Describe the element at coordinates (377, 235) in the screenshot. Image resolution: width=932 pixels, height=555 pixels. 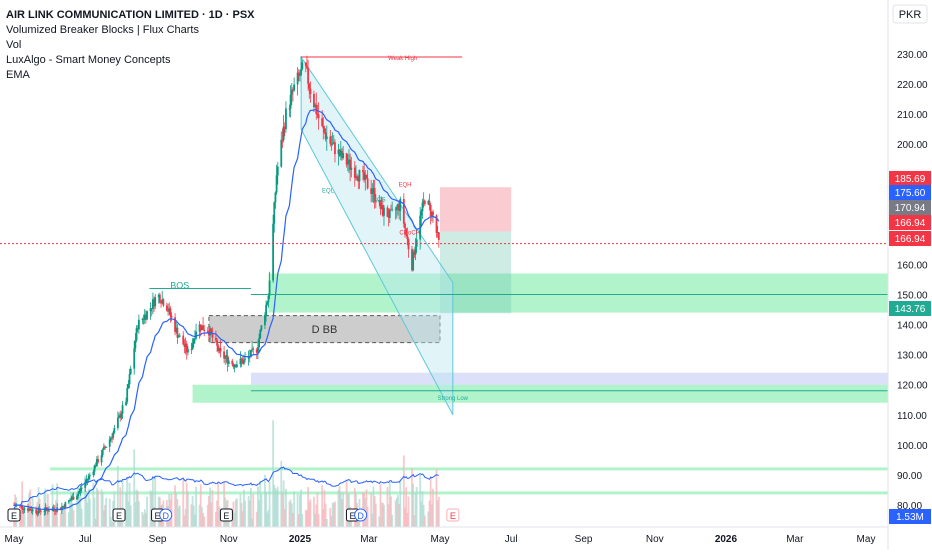
I see `descending-channel` at that location.